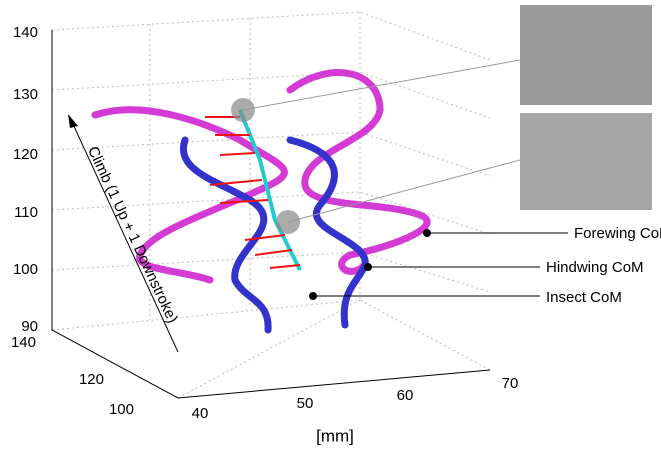 This screenshot has height=455, width=661. I want to click on climb-arrow, so click(125, 237).